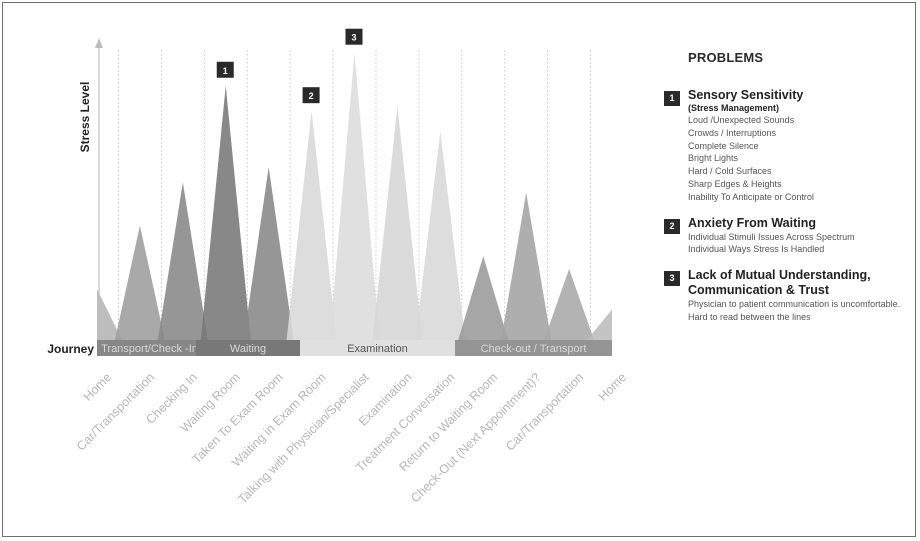 The image size is (920, 541). What do you see at coordinates (730, 171) in the screenshot?
I see `problem-1-point: Hard / Cold Surfaces` at bounding box center [730, 171].